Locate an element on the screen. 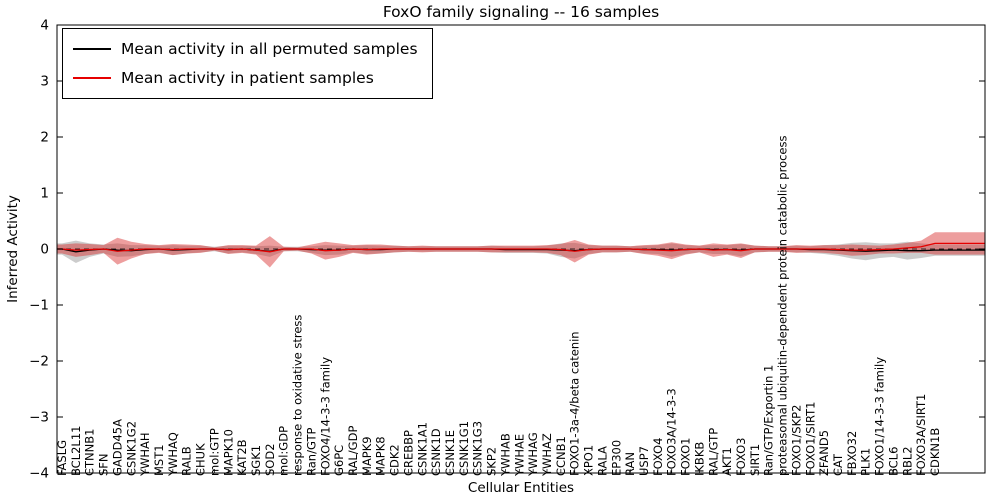  x-tick-label: RAL/GDP is located at coordinates (353, 451).